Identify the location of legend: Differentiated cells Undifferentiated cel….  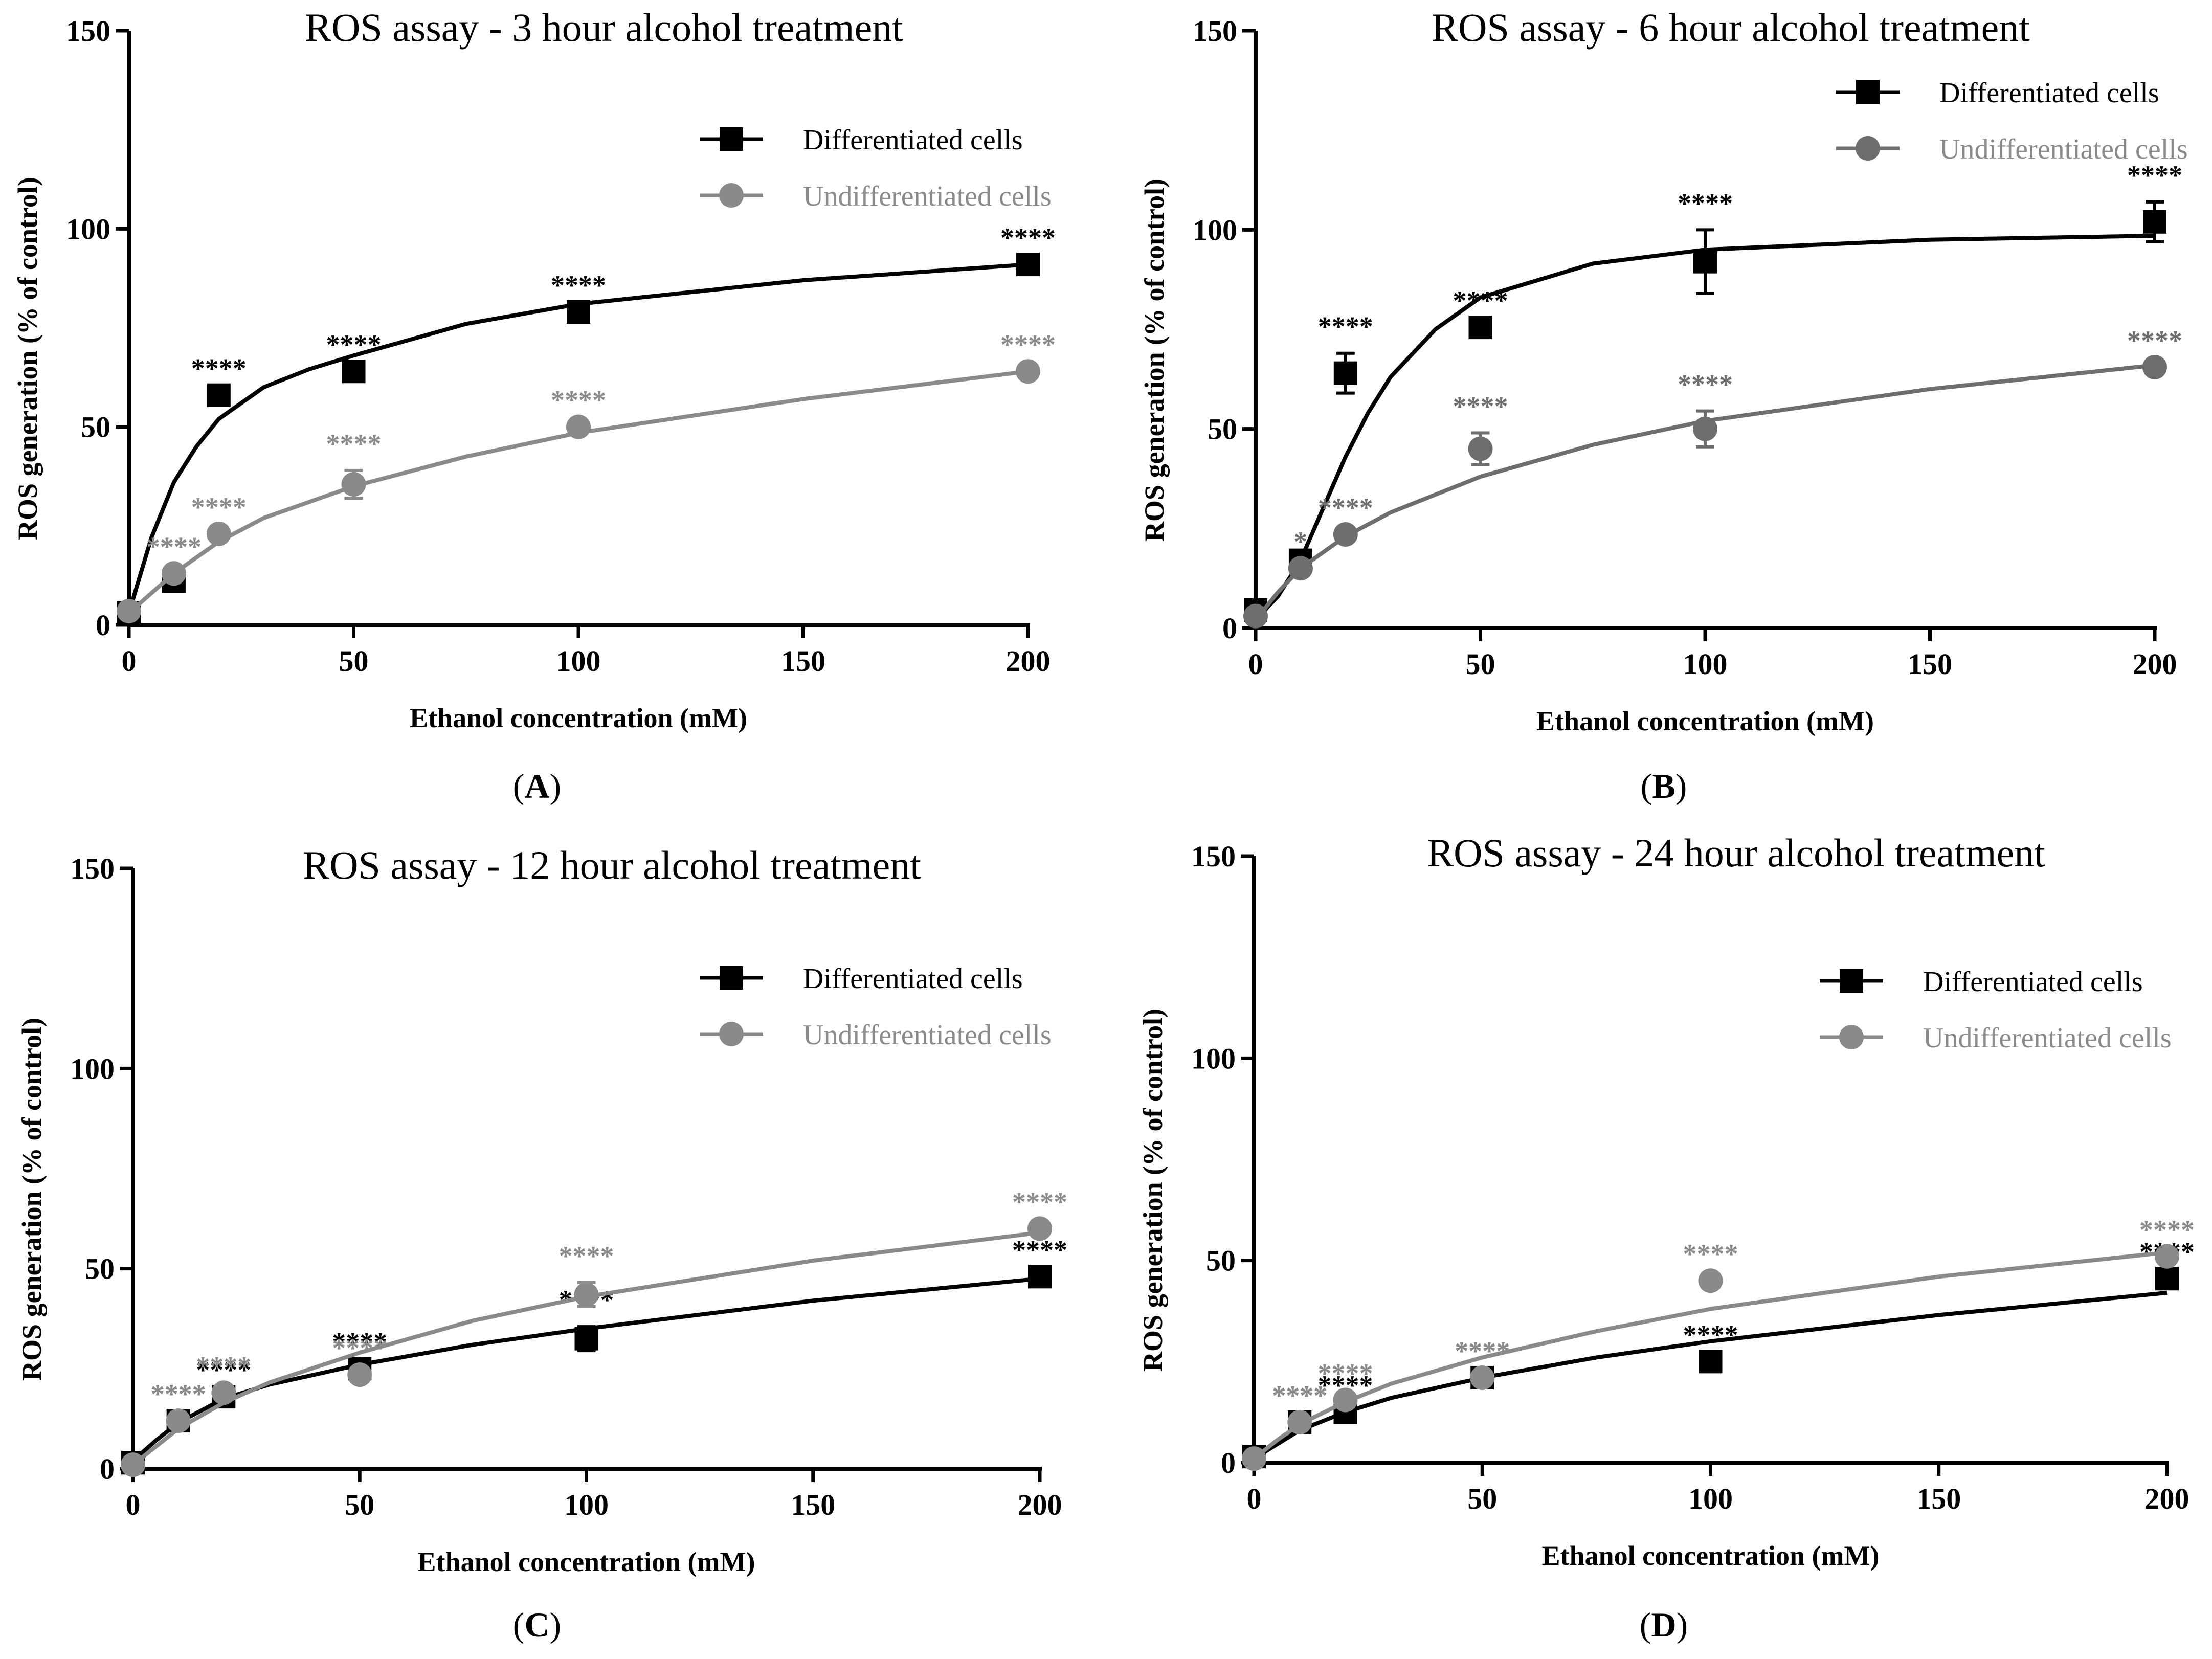
(1996, 1010).